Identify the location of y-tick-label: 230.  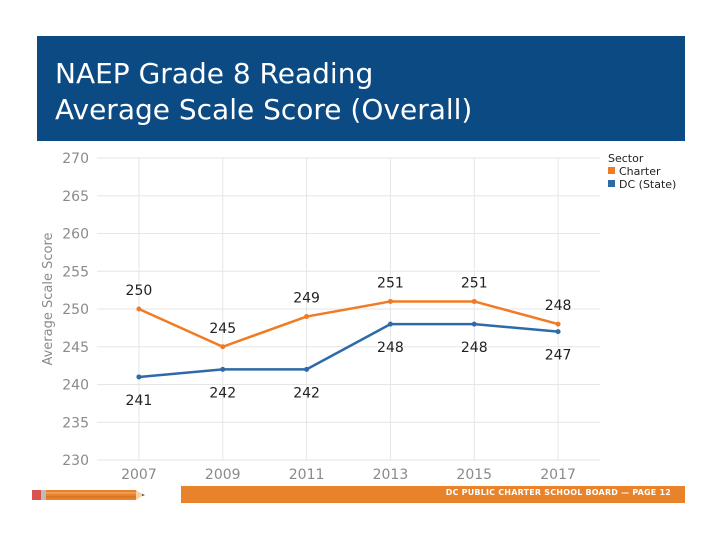
(75, 461).